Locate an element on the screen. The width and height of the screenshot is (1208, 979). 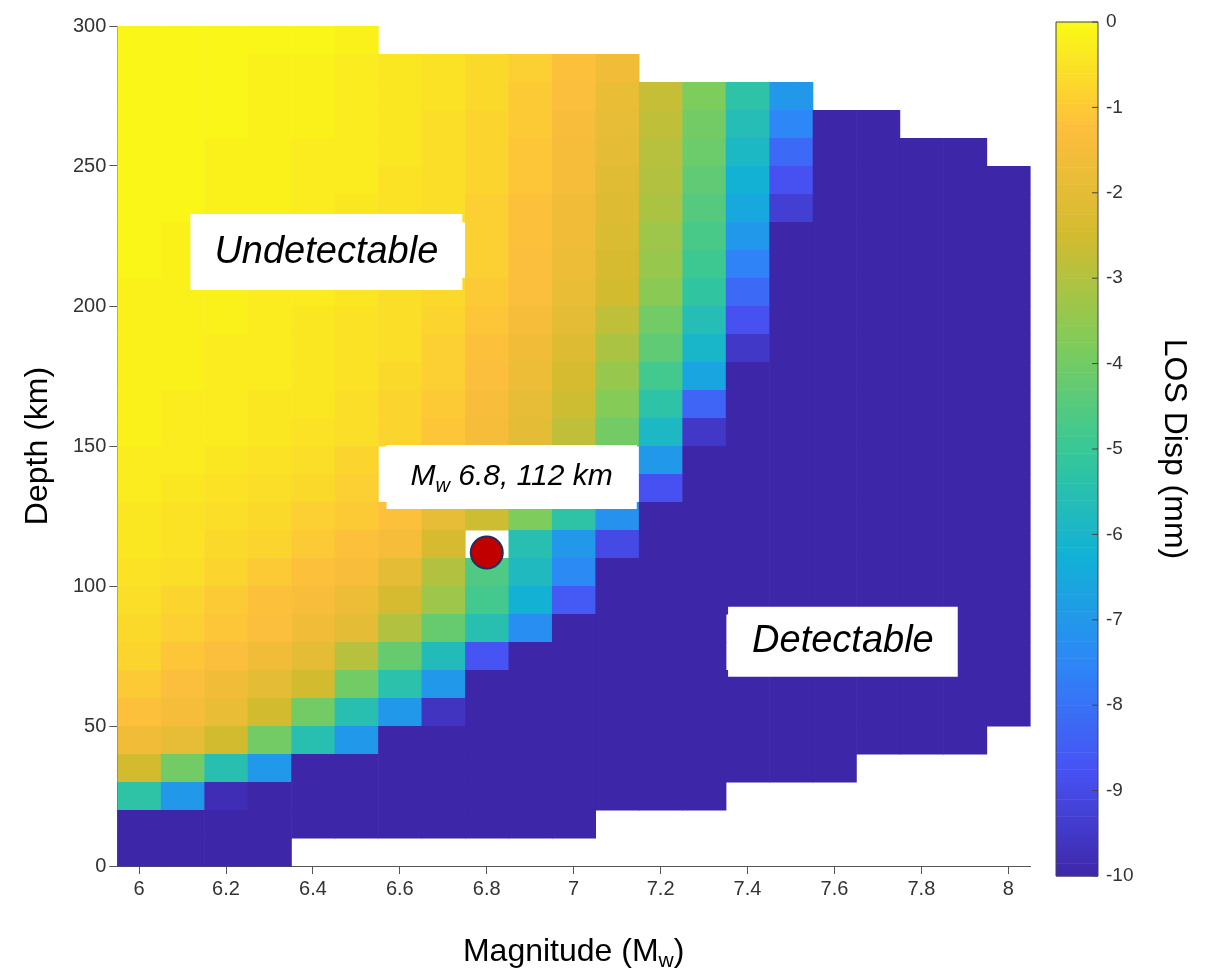
x-tick-label: 6.2 is located at coordinates (226, 887).